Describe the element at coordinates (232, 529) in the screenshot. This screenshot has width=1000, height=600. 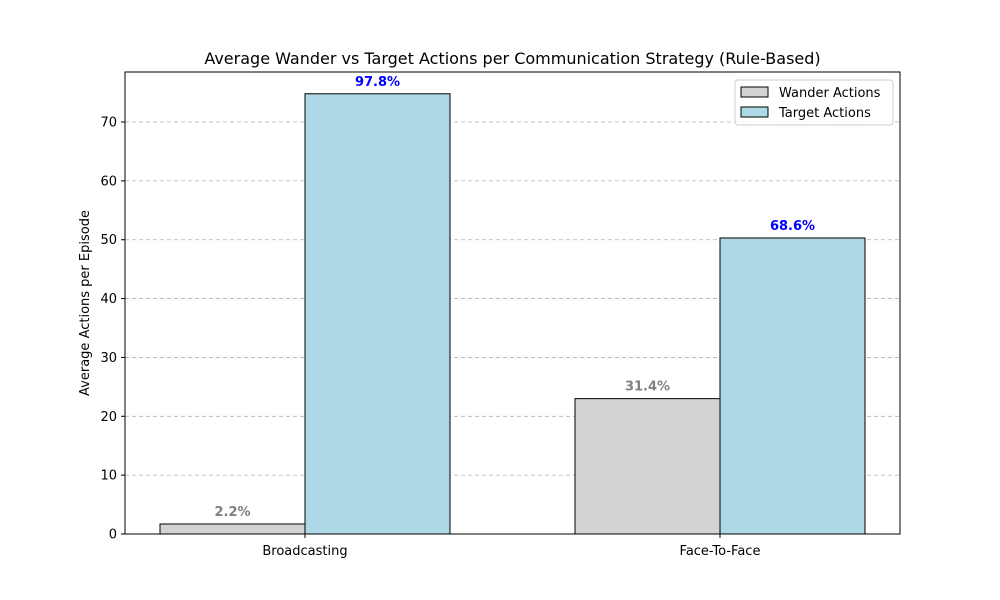
I see `bar-wander-actions-broadcasting` at that location.